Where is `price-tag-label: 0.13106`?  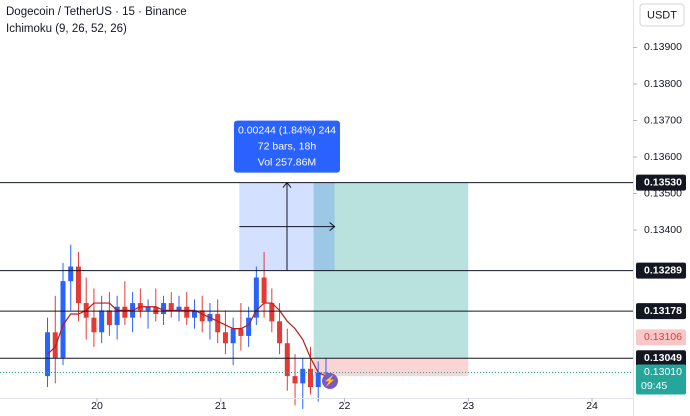 price-tag-label: 0.13106 is located at coordinates (663, 337).